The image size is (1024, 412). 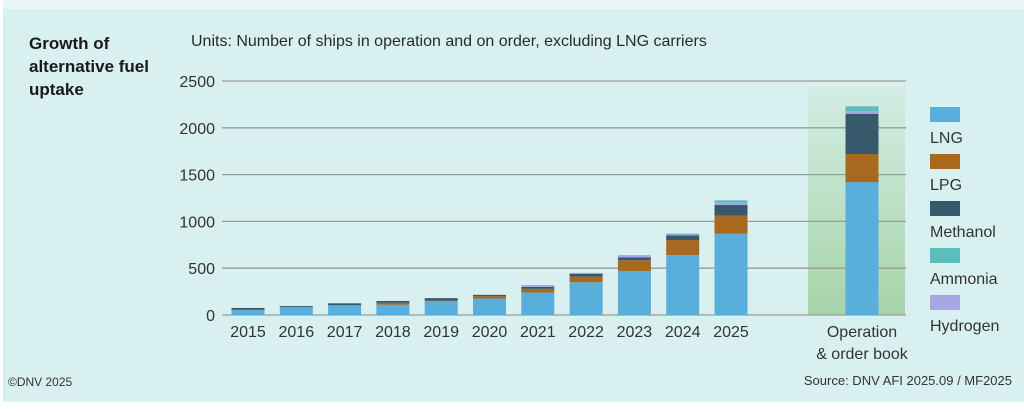 What do you see at coordinates (945, 208) in the screenshot?
I see `legend-swatch-methanol` at bounding box center [945, 208].